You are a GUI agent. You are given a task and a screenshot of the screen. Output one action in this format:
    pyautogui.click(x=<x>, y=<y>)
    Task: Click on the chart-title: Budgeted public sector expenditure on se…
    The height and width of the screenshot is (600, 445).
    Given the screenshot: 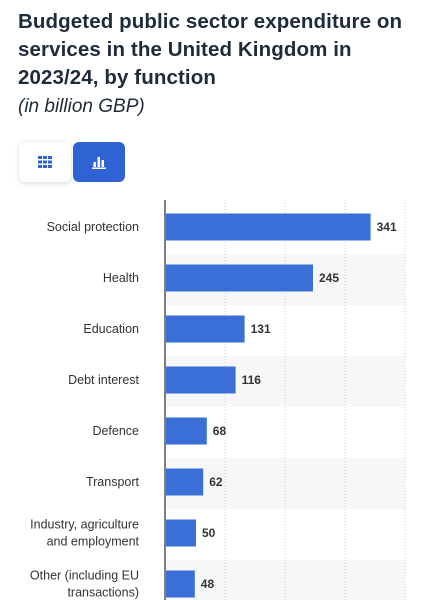 What is the action you would take?
    pyautogui.click(x=210, y=49)
    